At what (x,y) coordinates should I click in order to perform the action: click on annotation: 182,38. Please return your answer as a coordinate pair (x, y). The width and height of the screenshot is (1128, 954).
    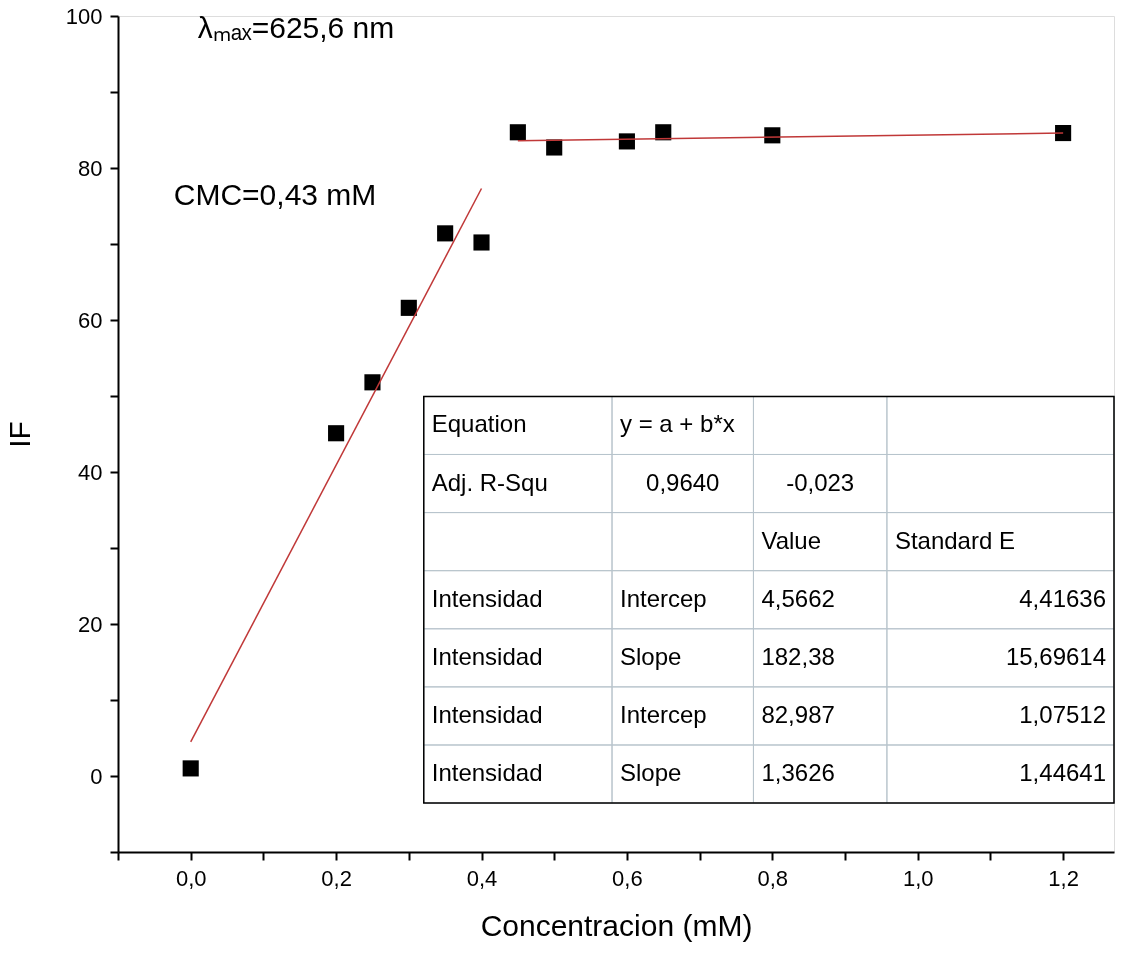
    Looking at the image, I should click on (798, 656).